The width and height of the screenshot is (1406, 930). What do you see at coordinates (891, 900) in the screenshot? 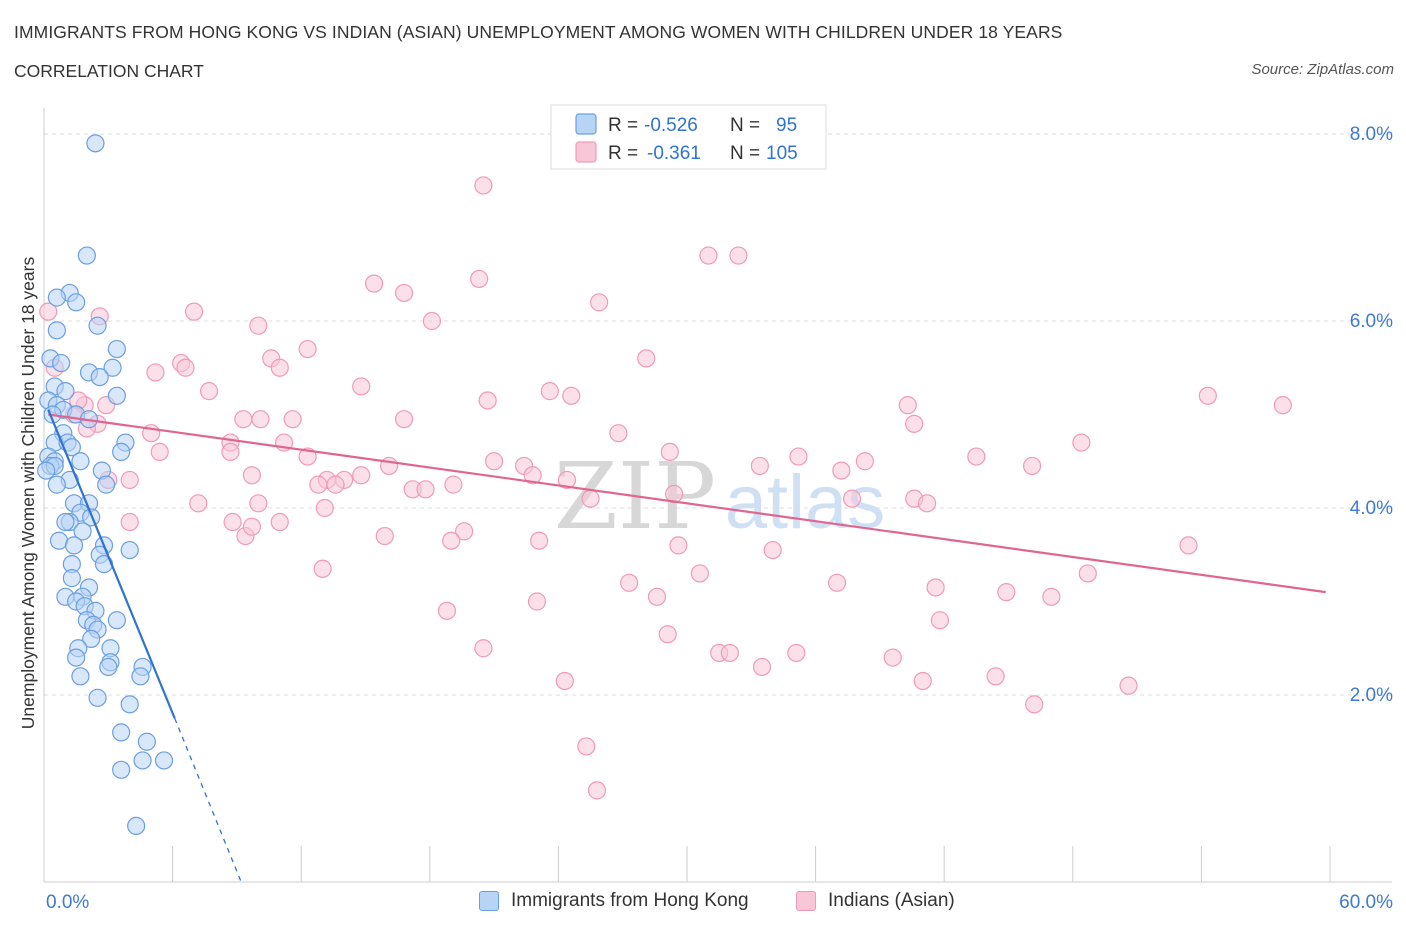
I see `legend-label-indians: Indians (Asian)` at bounding box center [891, 900].